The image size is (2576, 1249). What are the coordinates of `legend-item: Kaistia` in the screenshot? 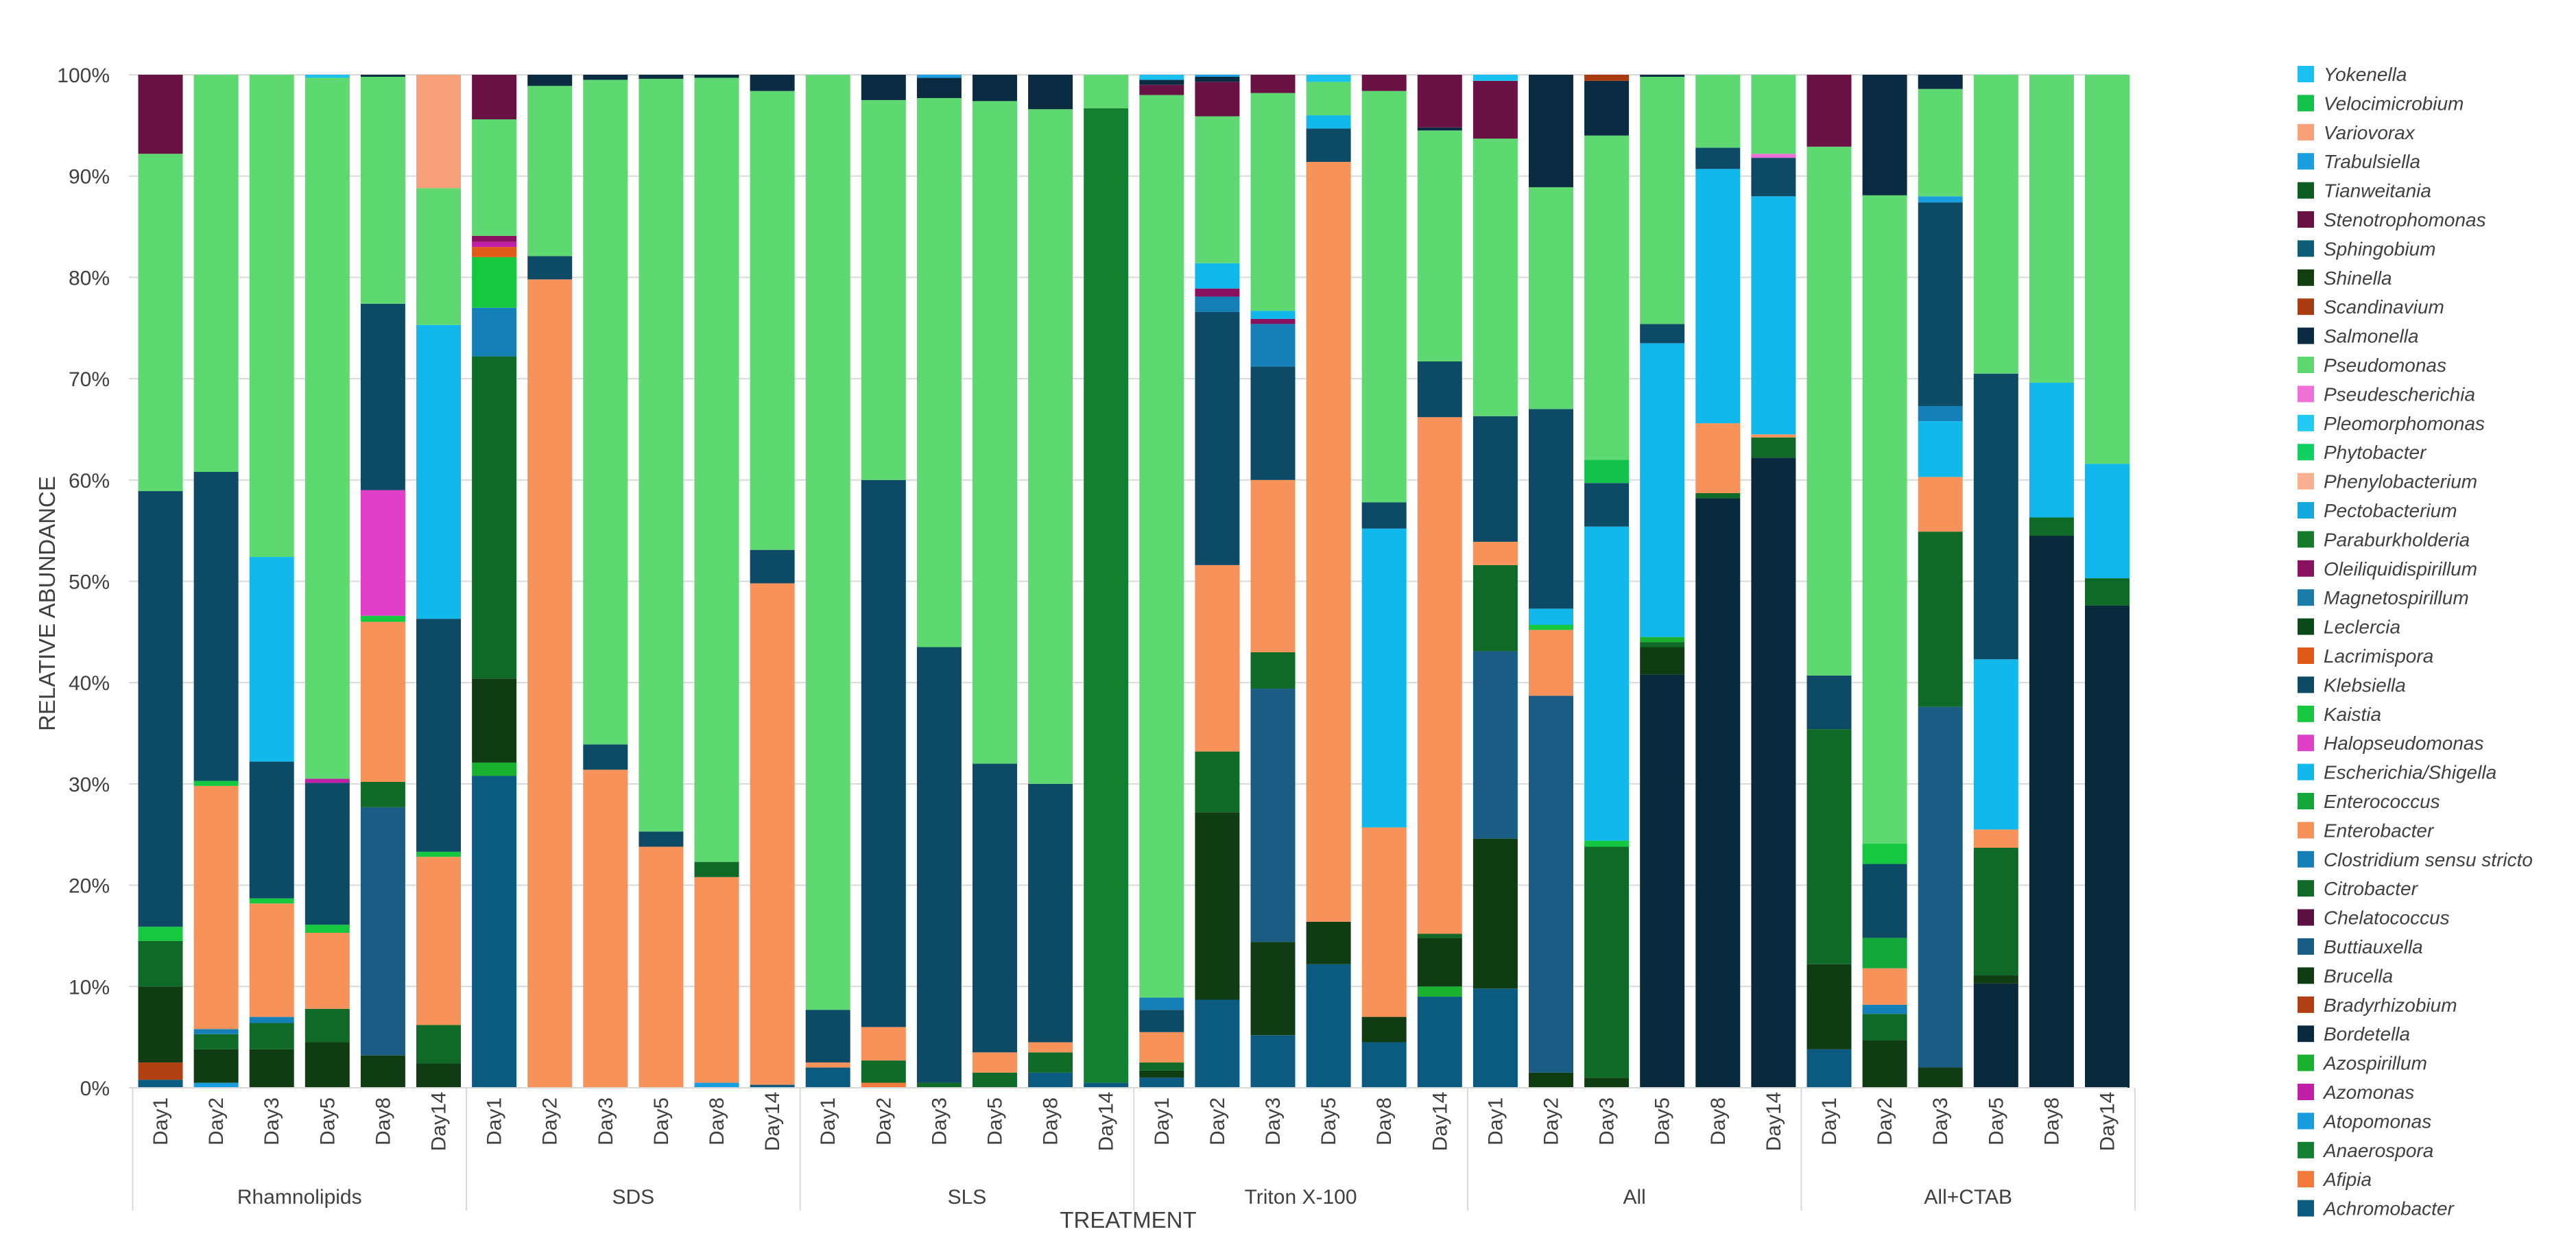 It's located at (2339, 715).